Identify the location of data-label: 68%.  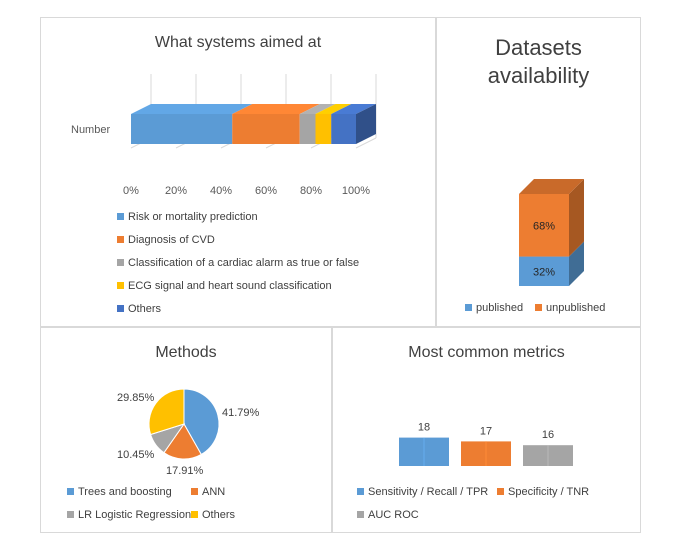
(544, 226).